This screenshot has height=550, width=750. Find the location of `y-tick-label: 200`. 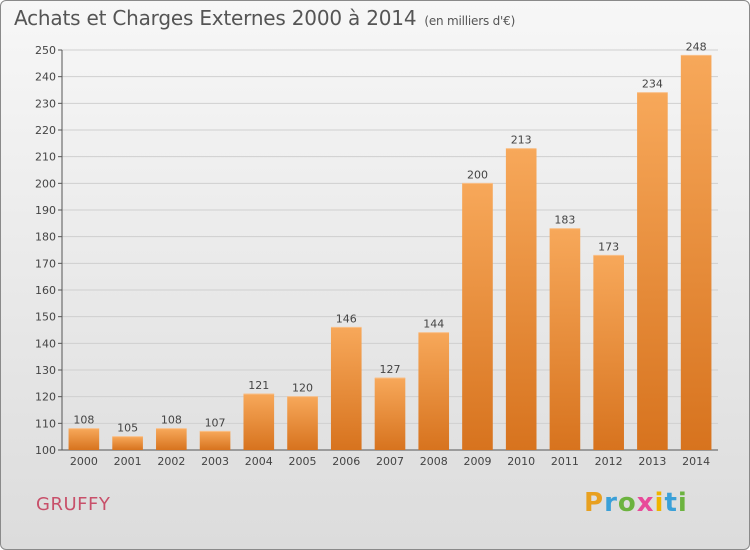

y-tick-label: 200 is located at coordinates (45, 183).